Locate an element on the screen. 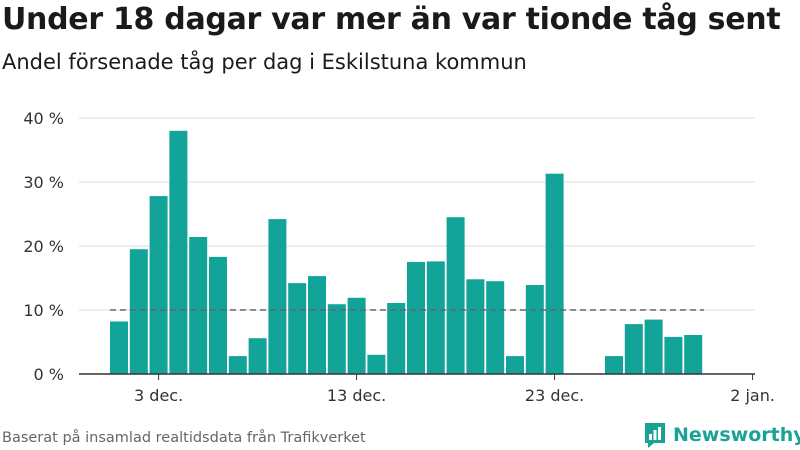 The width and height of the screenshot is (800, 450). brand-name: Newsworthy is located at coordinates (736, 435).